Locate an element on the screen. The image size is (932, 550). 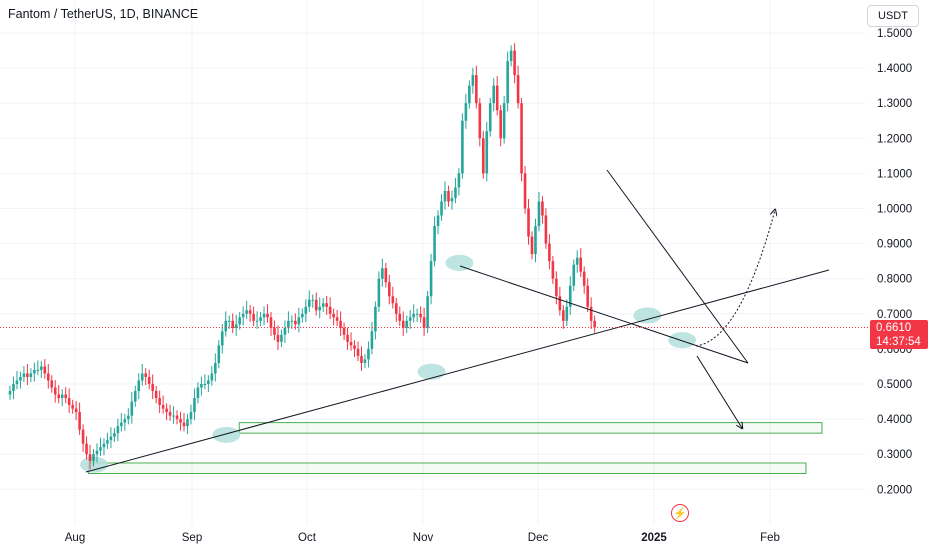
support-zones is located at coordinates (455, 448).